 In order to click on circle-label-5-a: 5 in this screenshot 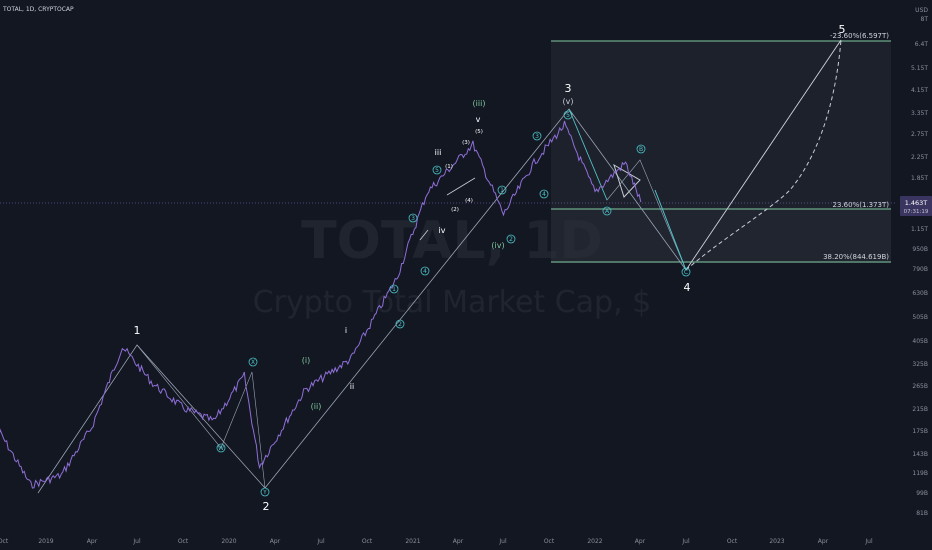, I will do `click(437, 170)`.